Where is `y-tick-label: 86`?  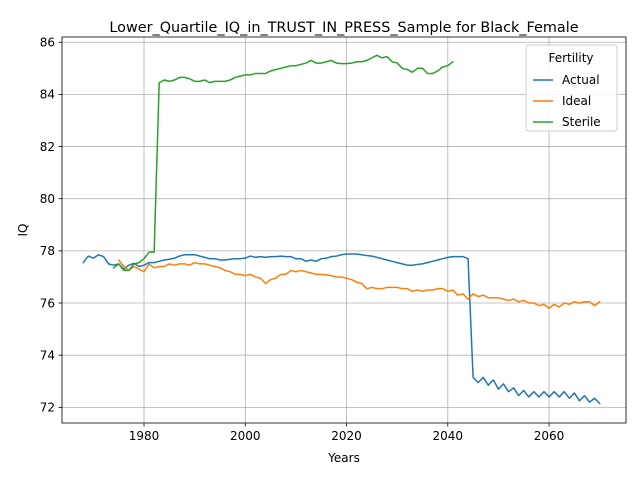
y-tick-label: 86 is located at coordinates (47, 43).